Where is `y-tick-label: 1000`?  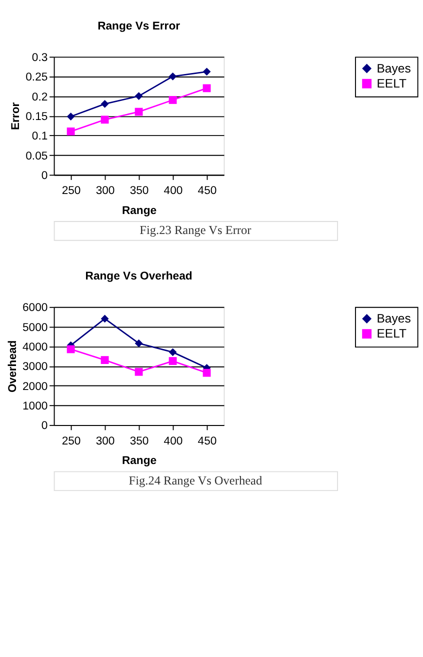 y-tick-label: 1000 is located at coordinates (35, 406).